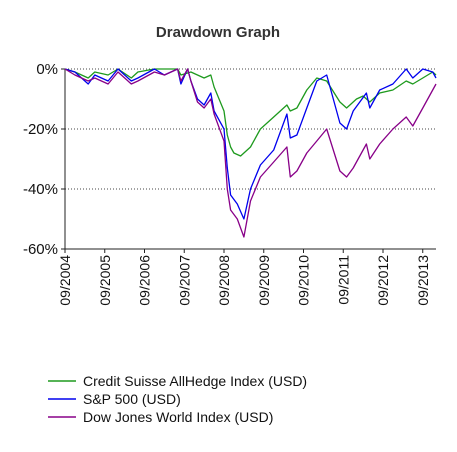 This screenshot has height=452, width=457. Describe the element at coordinates (304, 280) in the screenshot. I see `x-tick-label: 09/2010` at that location.